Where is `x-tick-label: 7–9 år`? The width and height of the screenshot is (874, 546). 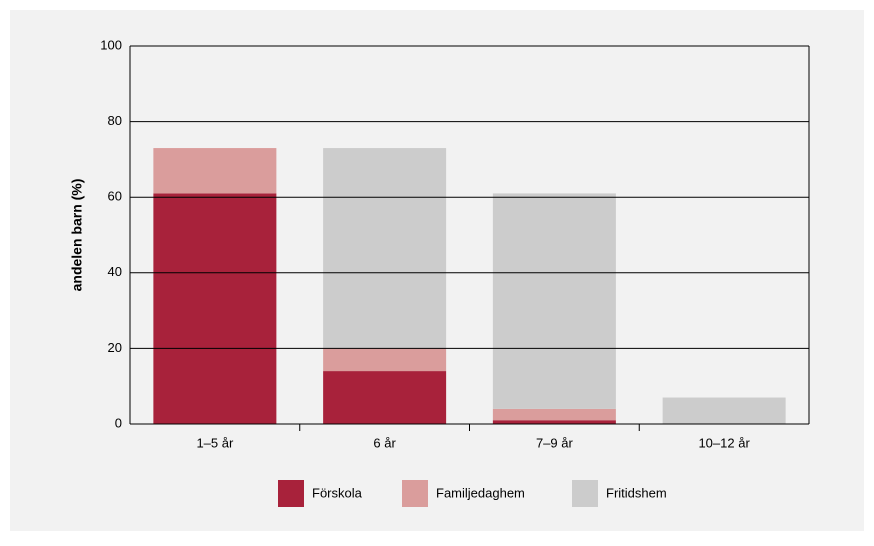
x-tick-label: 7–9 år is located at coordinates (555, 442).